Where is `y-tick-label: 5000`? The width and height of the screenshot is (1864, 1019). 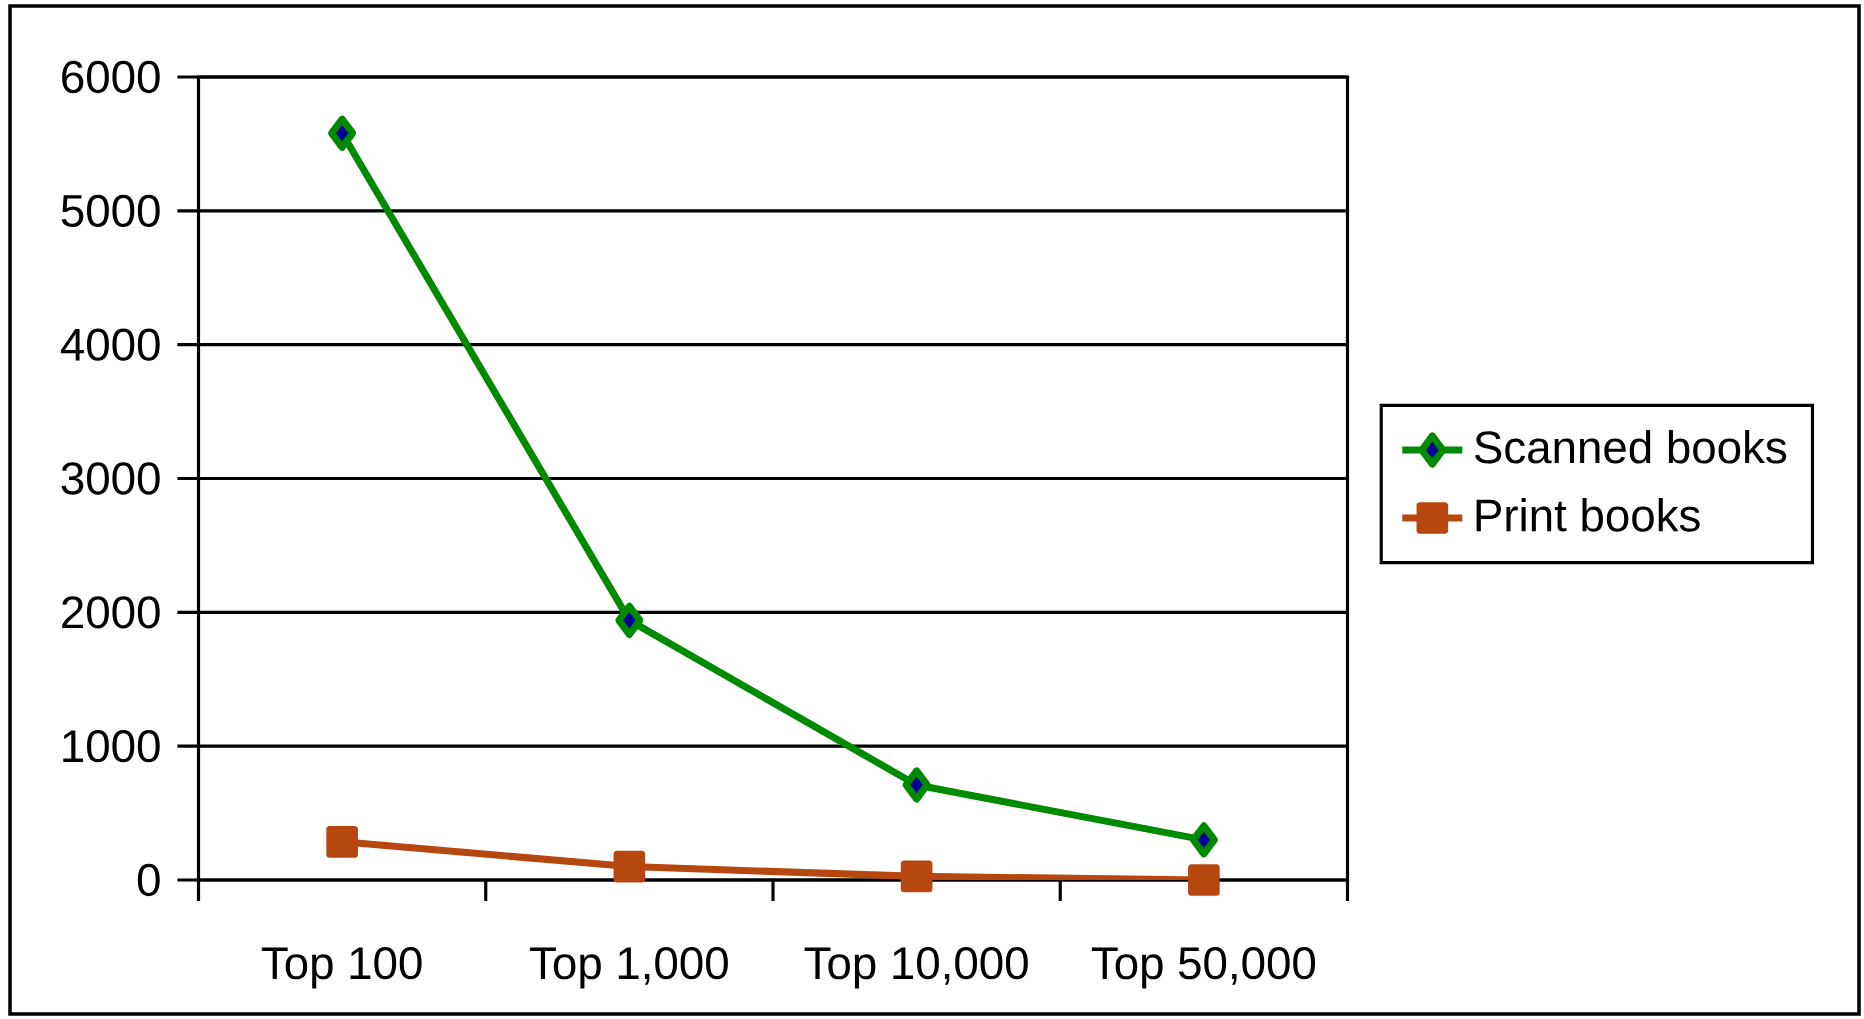
y-tick-label: 5000 is located at coordinates (110, 211).